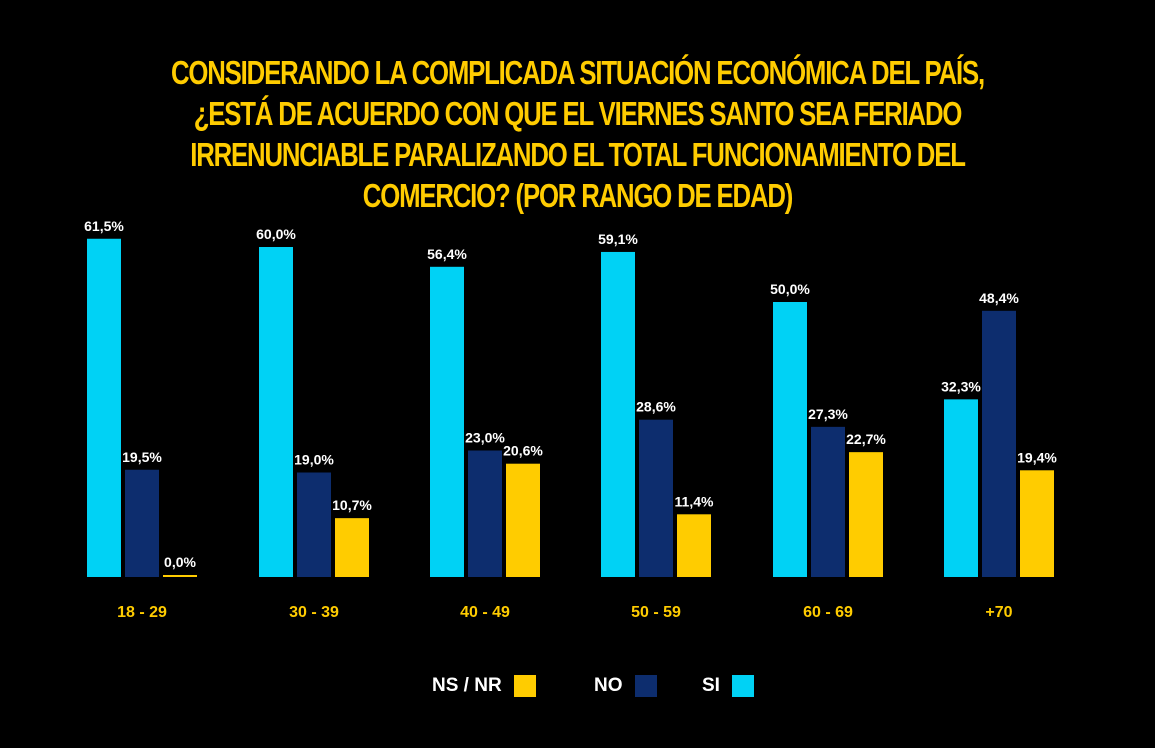 This screenshot has width=1155, height=748. What do you see at coordinates (608, 685) in the screenshot?
I see `legend-label: NO` at bounding box center [608, 685].